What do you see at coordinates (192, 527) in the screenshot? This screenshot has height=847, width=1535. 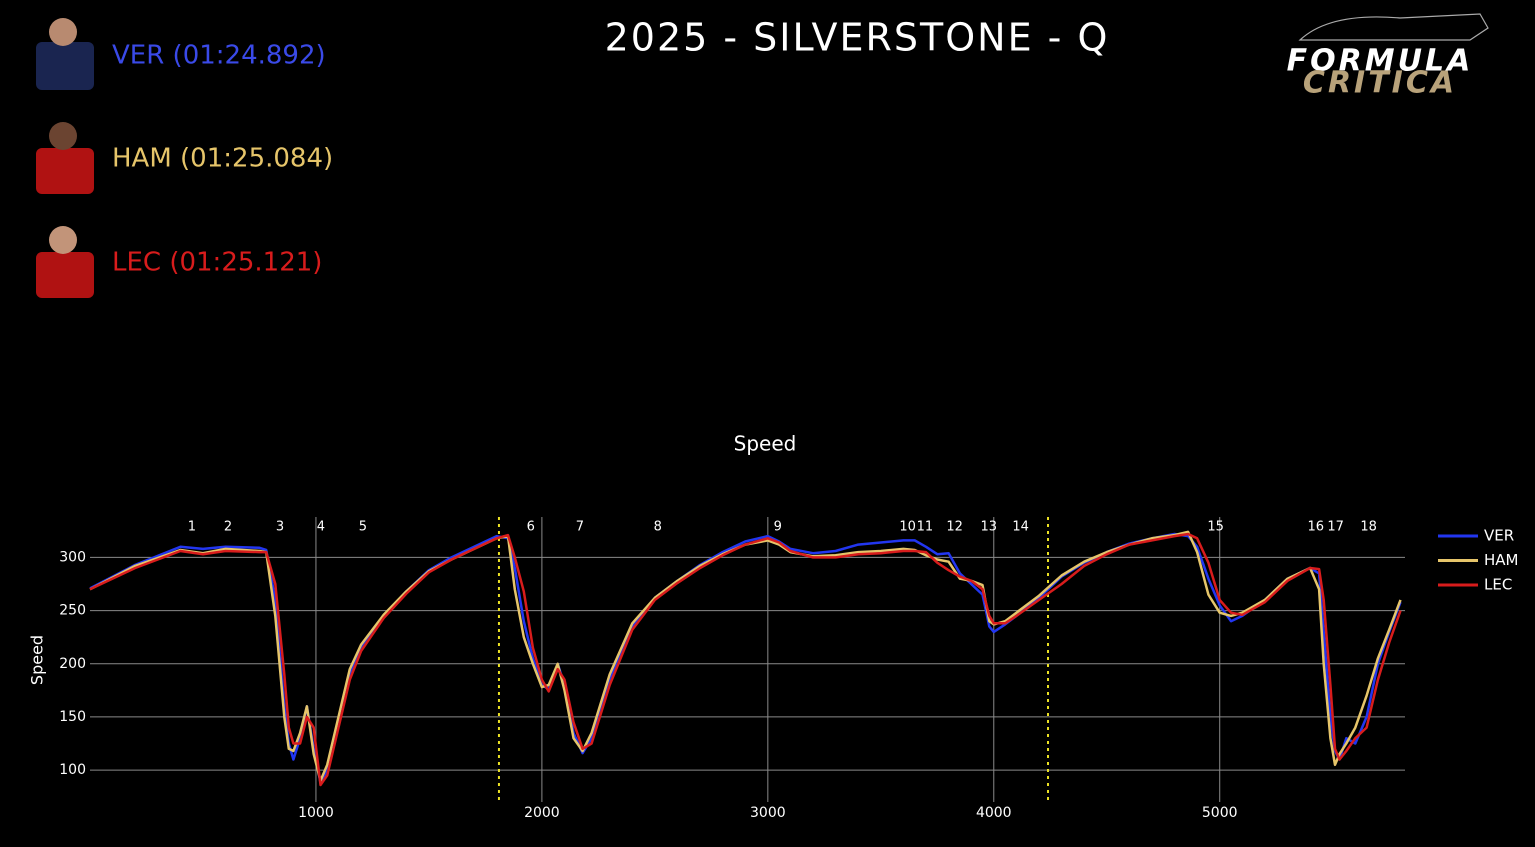 I see `corner-label: 1` at bounding box center [192, 527].